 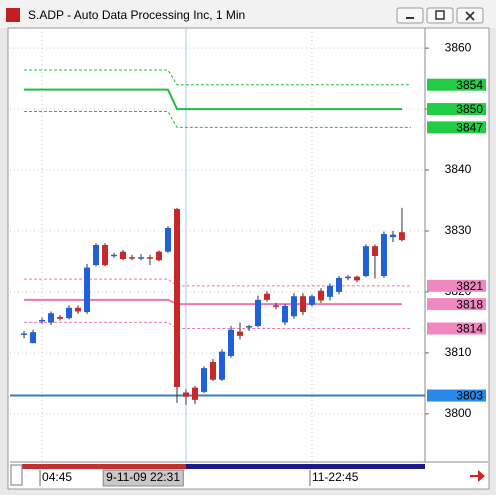 I want to click on price-label: 3814, so click(x=469, y=329).